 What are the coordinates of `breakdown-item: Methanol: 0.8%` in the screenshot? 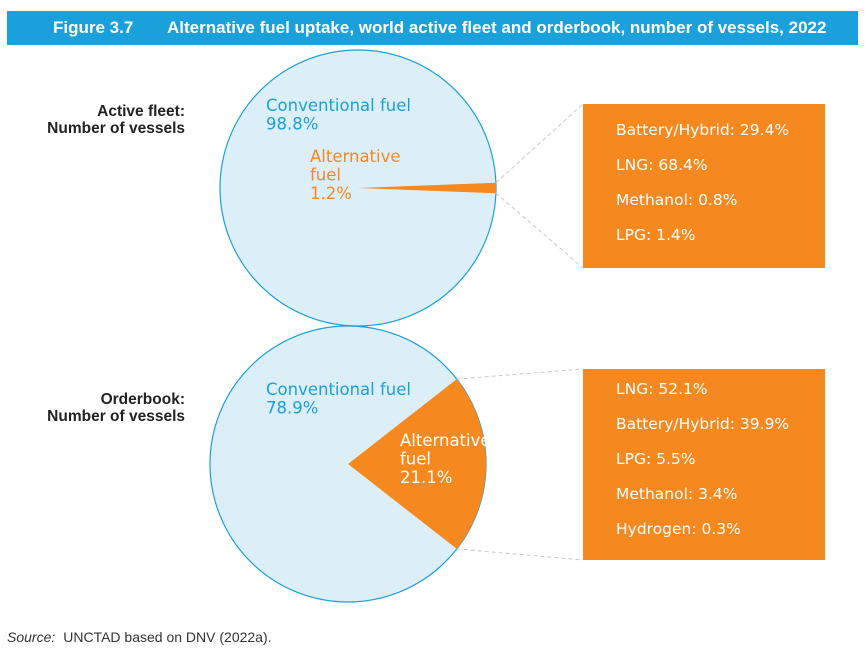 It's located at (677, 200).